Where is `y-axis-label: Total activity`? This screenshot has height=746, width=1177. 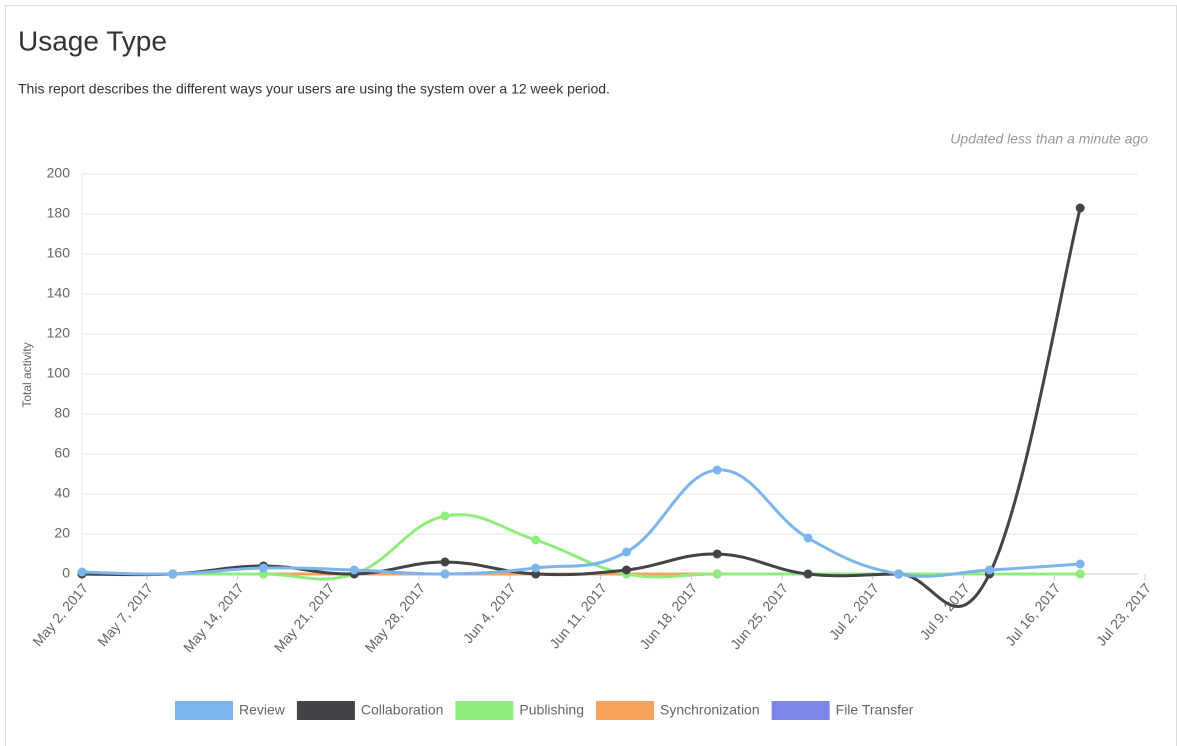 y-axis-label: Total activity is located at coordinates (27, 374).